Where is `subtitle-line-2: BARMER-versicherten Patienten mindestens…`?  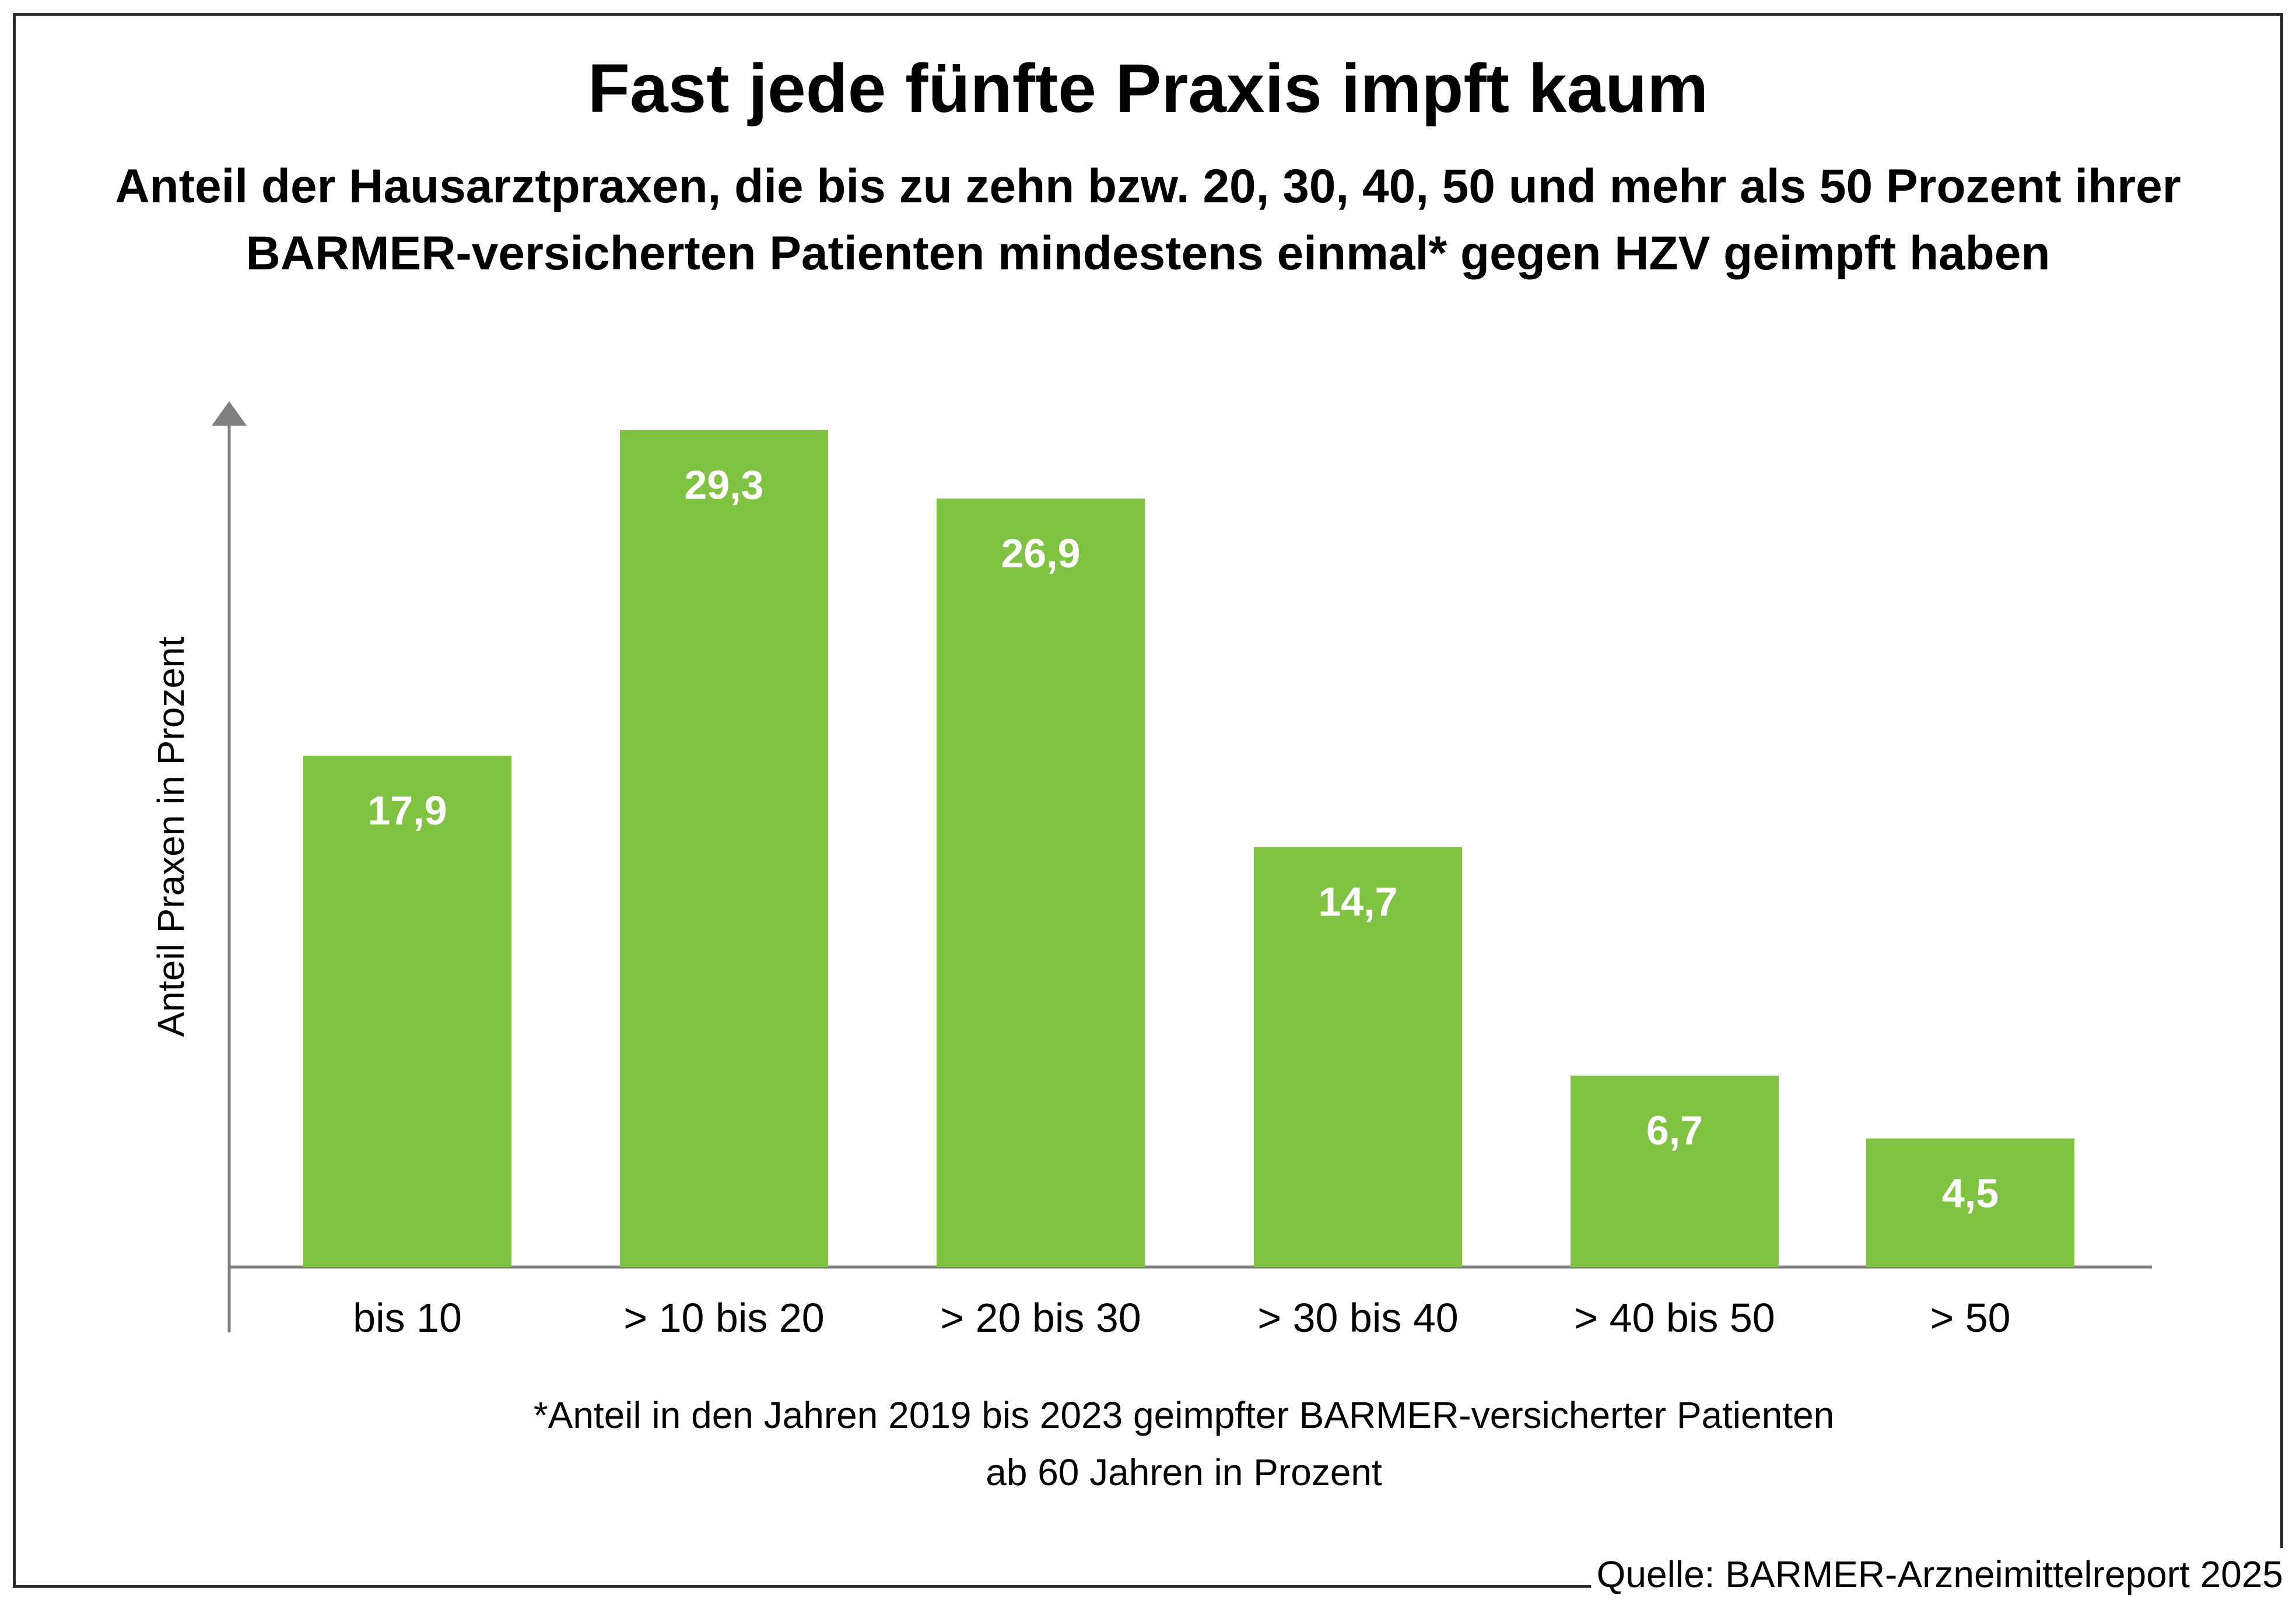
subtitle-line-2: BARMER-versicherten Patienten mindestens… is located at coordinates (1148, 253).